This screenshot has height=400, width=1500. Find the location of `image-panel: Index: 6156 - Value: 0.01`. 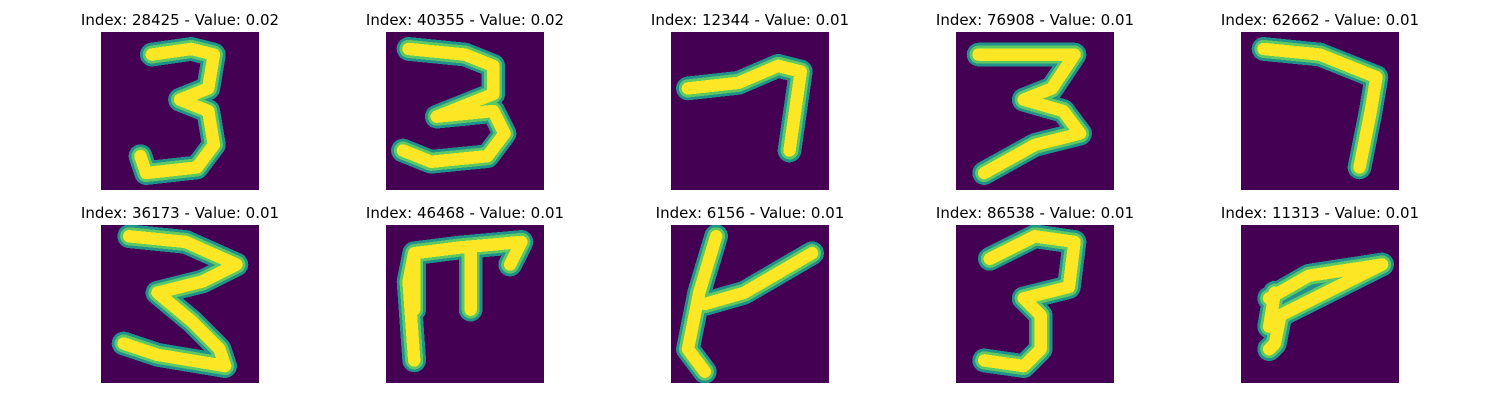

image-panel: Index: 6156 - Value: 0.01 is located at coordinates (750, 293).